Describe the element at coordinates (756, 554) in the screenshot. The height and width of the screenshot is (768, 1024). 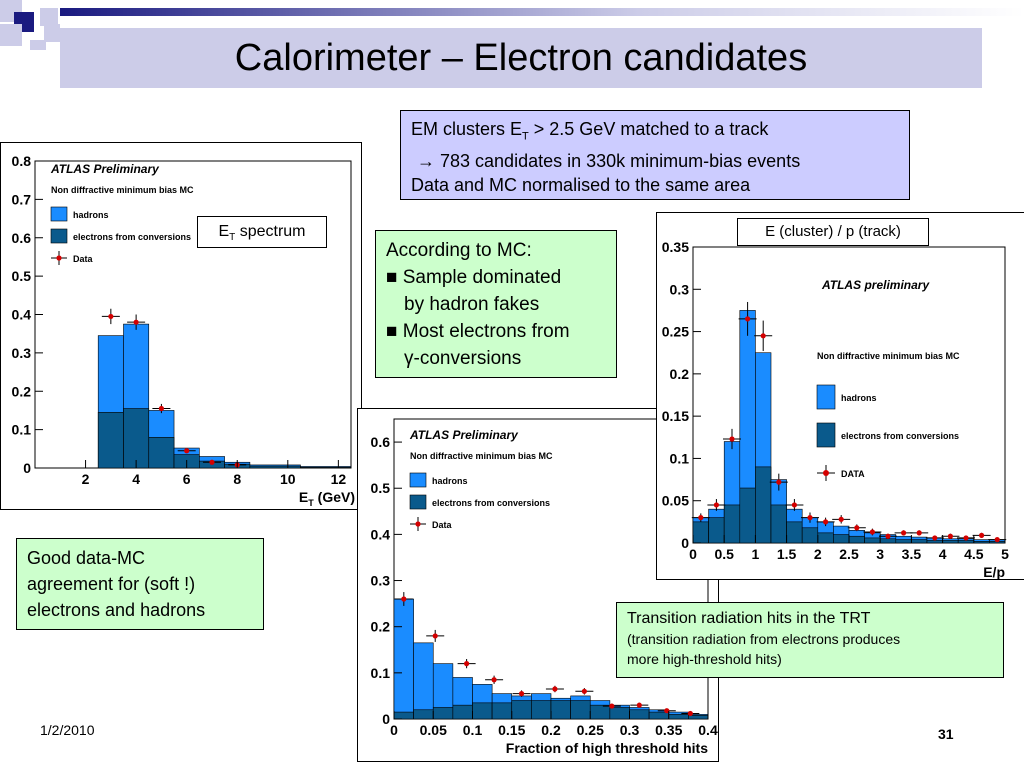
I see `x-tick-label: 1` at that location.